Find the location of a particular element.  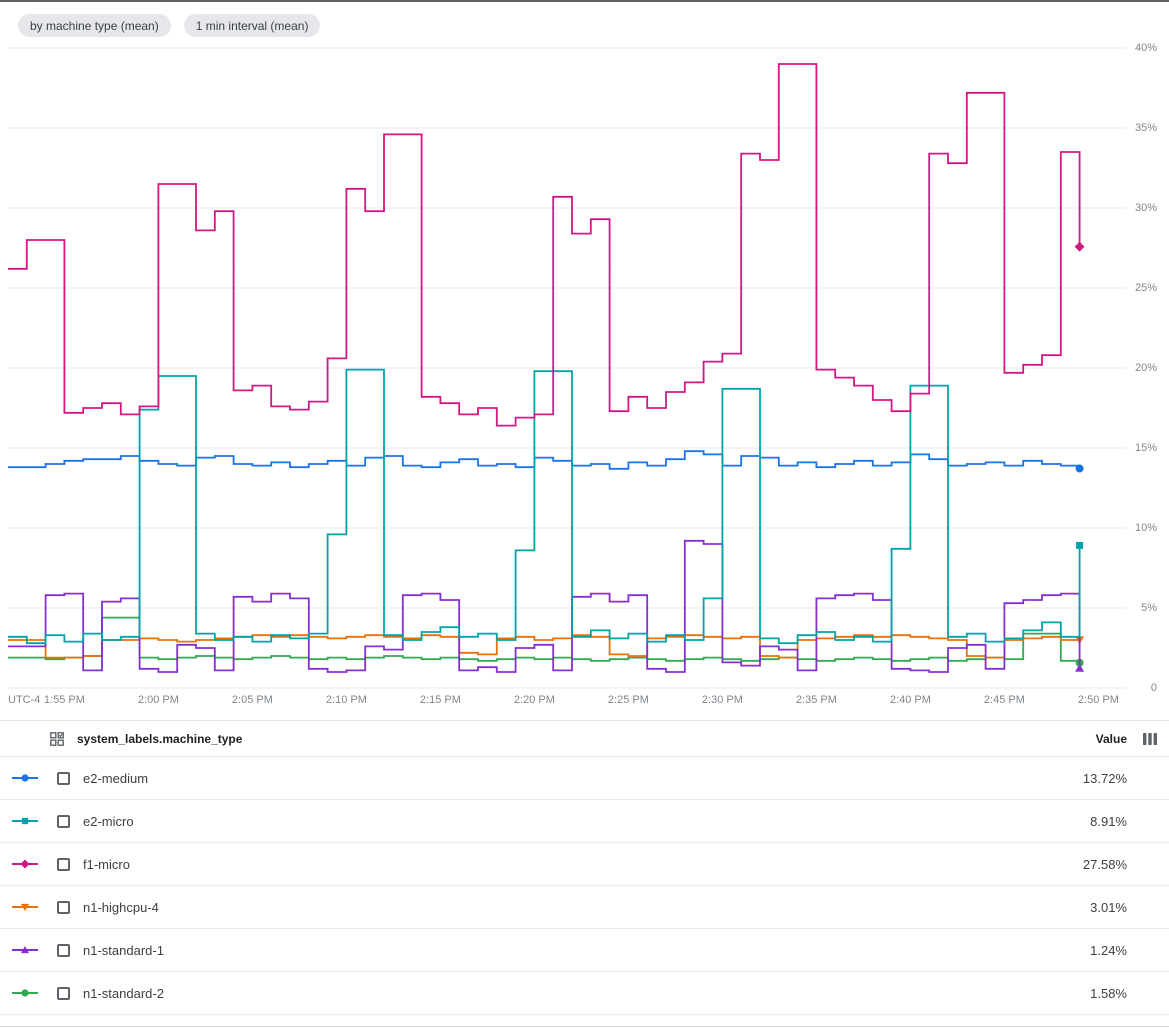

group-by-chip: by machine type (mean) is located at coordinates (94, 25).